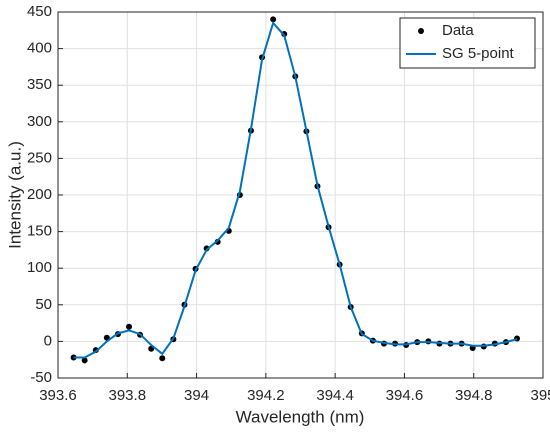  What do you see at coordinates (43, 304) in the screenshot?
I see `y-tick-label: 50` at bounding box center [43, 304].